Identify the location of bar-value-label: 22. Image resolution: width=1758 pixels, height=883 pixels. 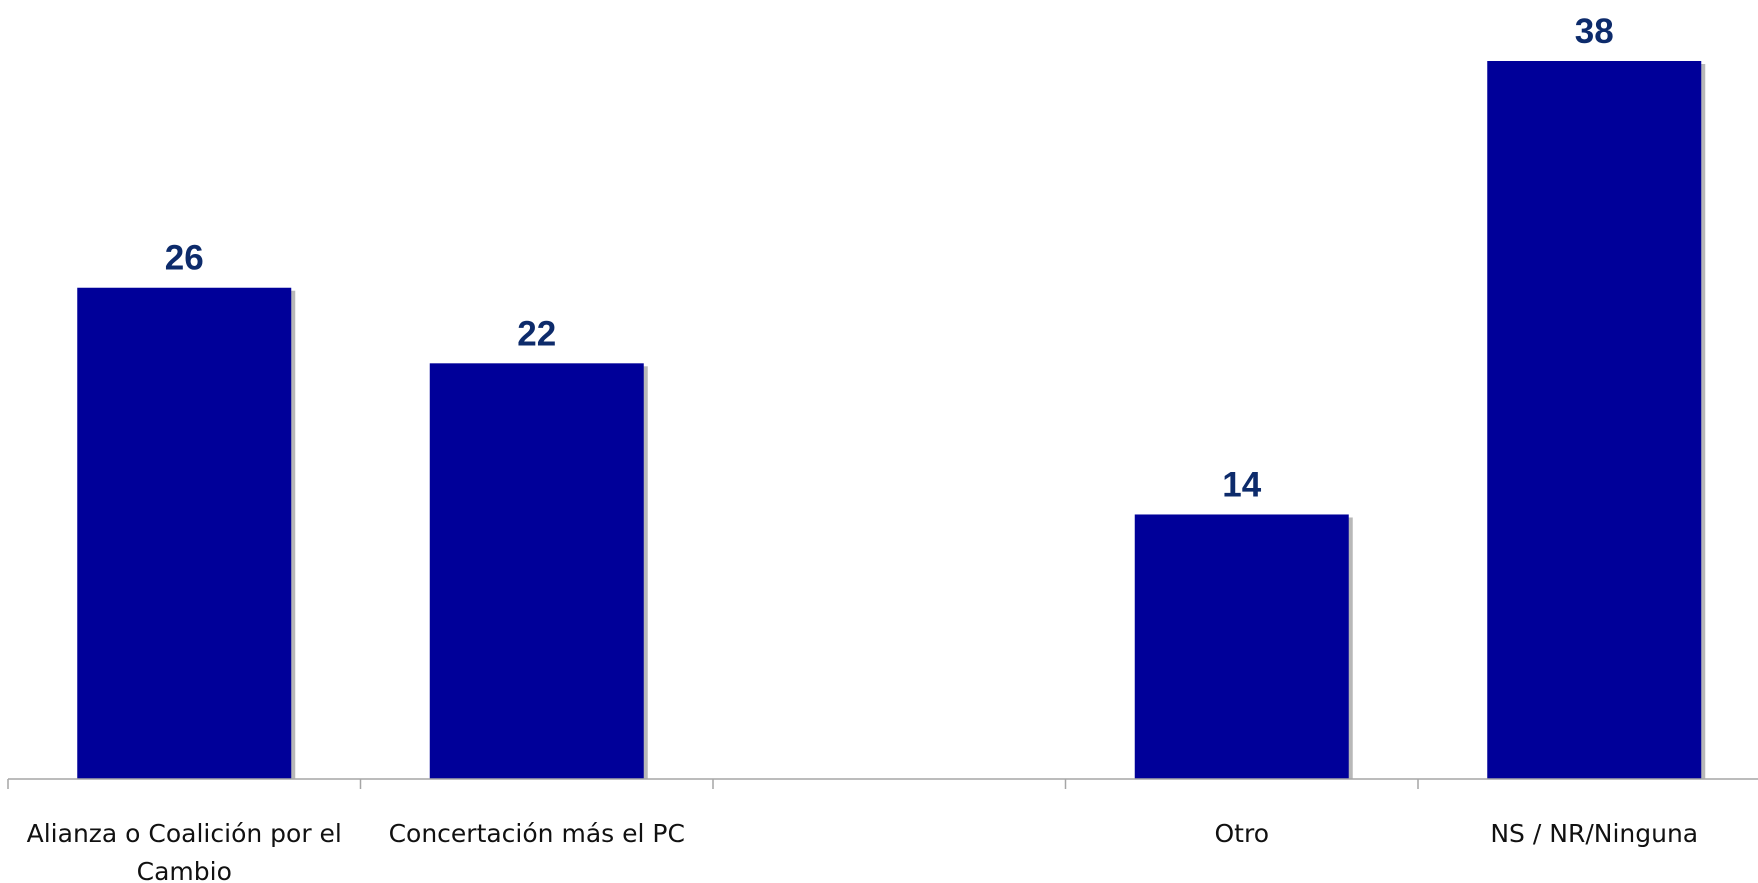
(536, 333).